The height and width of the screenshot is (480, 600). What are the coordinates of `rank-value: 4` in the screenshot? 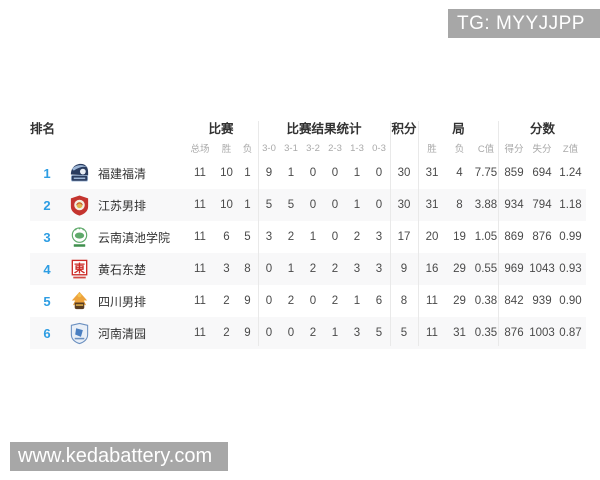 It's located at (47, 269).